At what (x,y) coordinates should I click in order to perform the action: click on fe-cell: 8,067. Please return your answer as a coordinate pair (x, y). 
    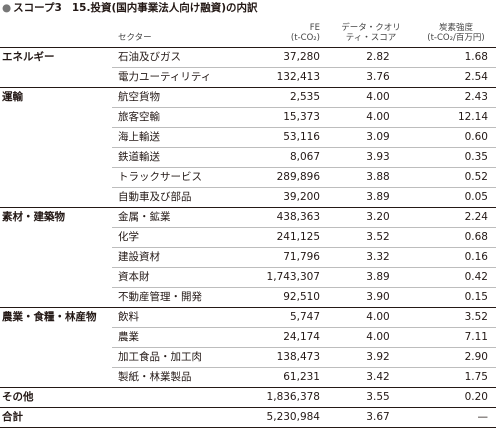
    Looking at the image, I should click on (271, 157).